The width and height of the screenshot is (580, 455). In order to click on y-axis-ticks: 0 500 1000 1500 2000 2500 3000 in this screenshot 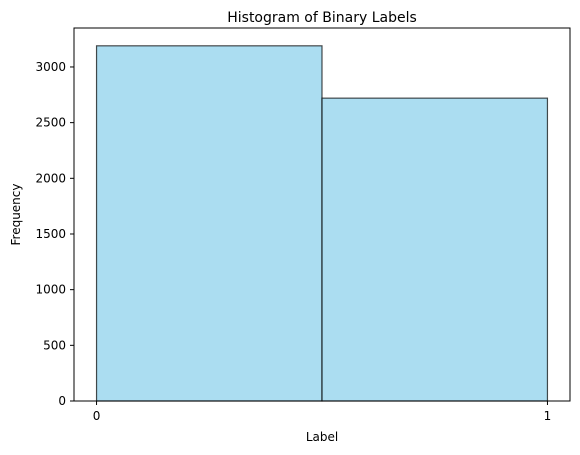, I will do `click(54, 234)`.